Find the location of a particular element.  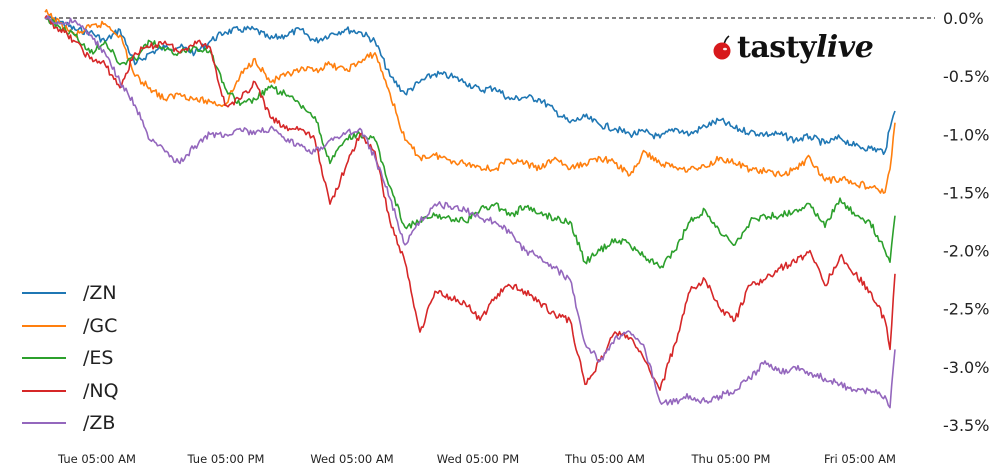

legend-swatch-zn is located at coordinates (44, 293).